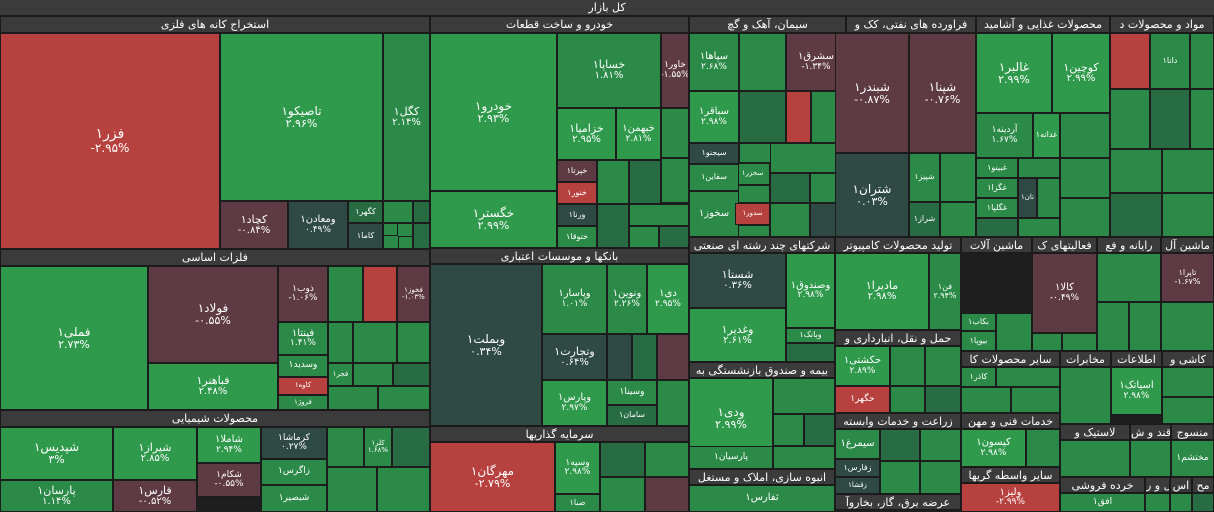  Describe the element at coordinates (810, 335) in the screenshot. I see `stock-tile: وبانک۱` at that location.